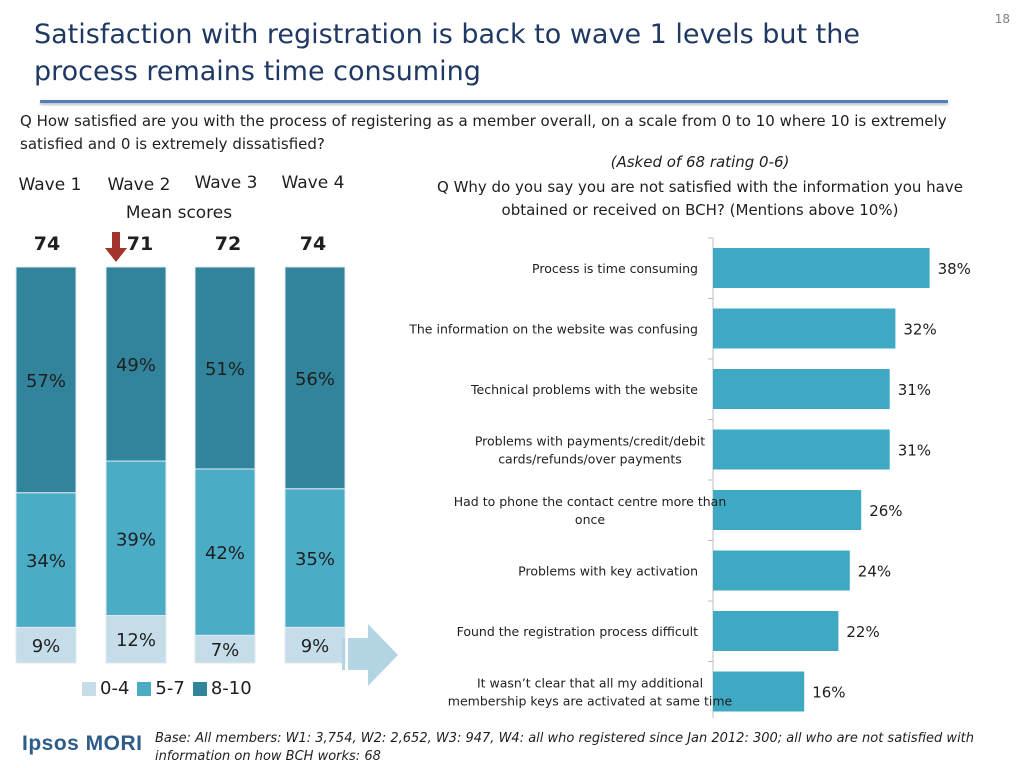 The image size is (1024, 768). I want to click on stack-label-8-10-w1: 57%, so click(46, 381).